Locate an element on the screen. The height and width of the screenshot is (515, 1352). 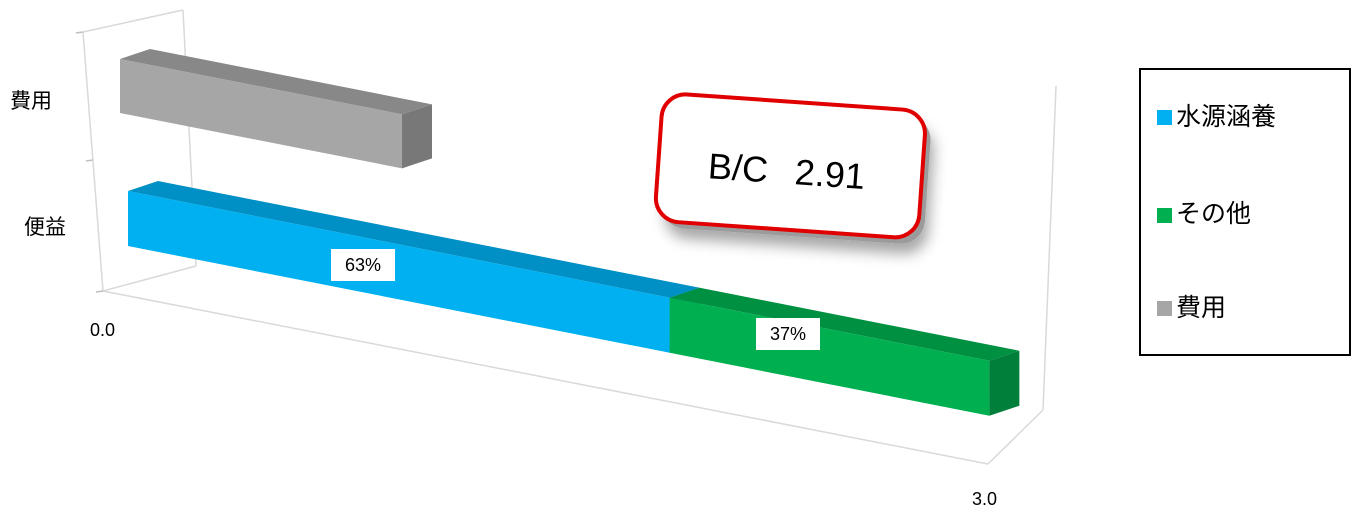
category-label-benefit: 便益 is located at coordinates (45, 227).